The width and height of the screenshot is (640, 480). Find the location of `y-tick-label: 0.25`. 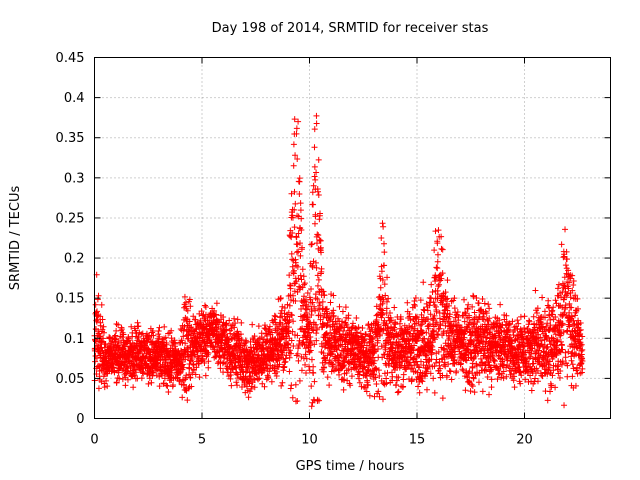

y-tick-label: 0.25 is located at coordinates (70, 218).